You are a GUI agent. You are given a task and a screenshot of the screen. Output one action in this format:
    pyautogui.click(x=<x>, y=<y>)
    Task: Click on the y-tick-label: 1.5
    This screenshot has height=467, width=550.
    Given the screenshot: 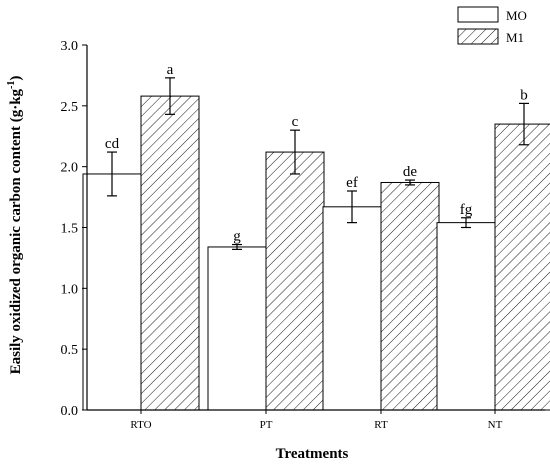 What is the action you would take?
    pyautogui.click(x=70, y=229)
    